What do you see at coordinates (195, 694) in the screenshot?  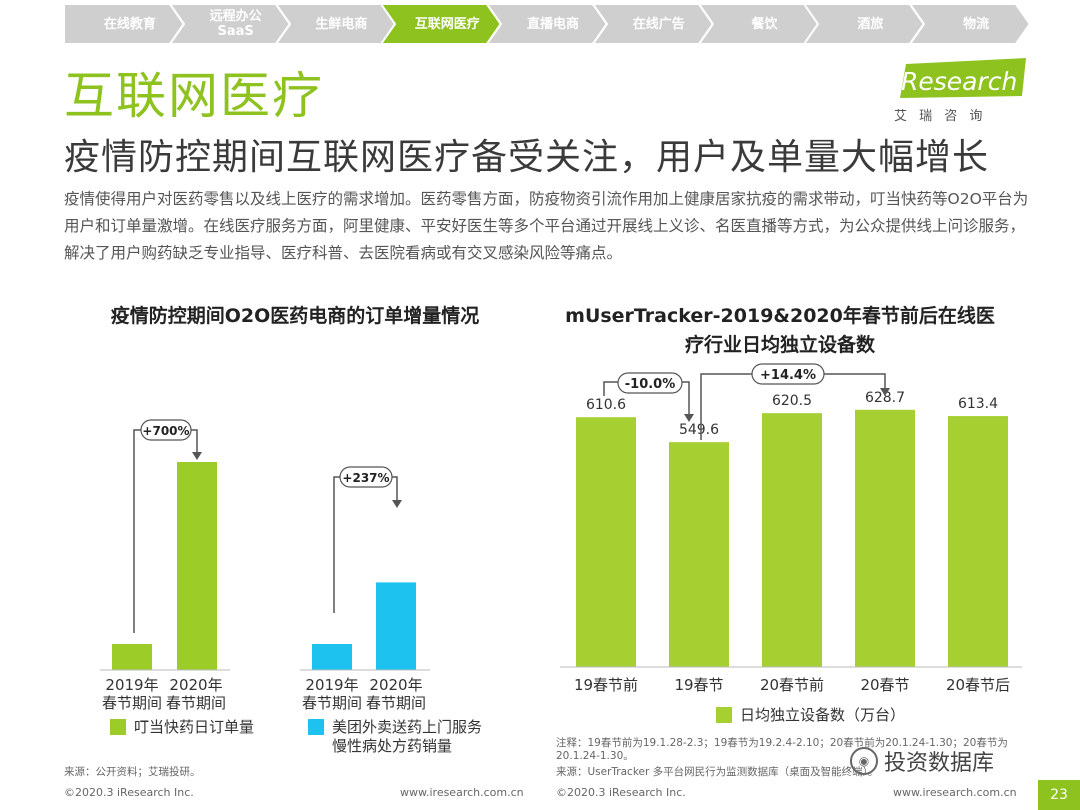 I see `left-xlabel-2: 2020年 春节期间` at bounding box center [195, 694].